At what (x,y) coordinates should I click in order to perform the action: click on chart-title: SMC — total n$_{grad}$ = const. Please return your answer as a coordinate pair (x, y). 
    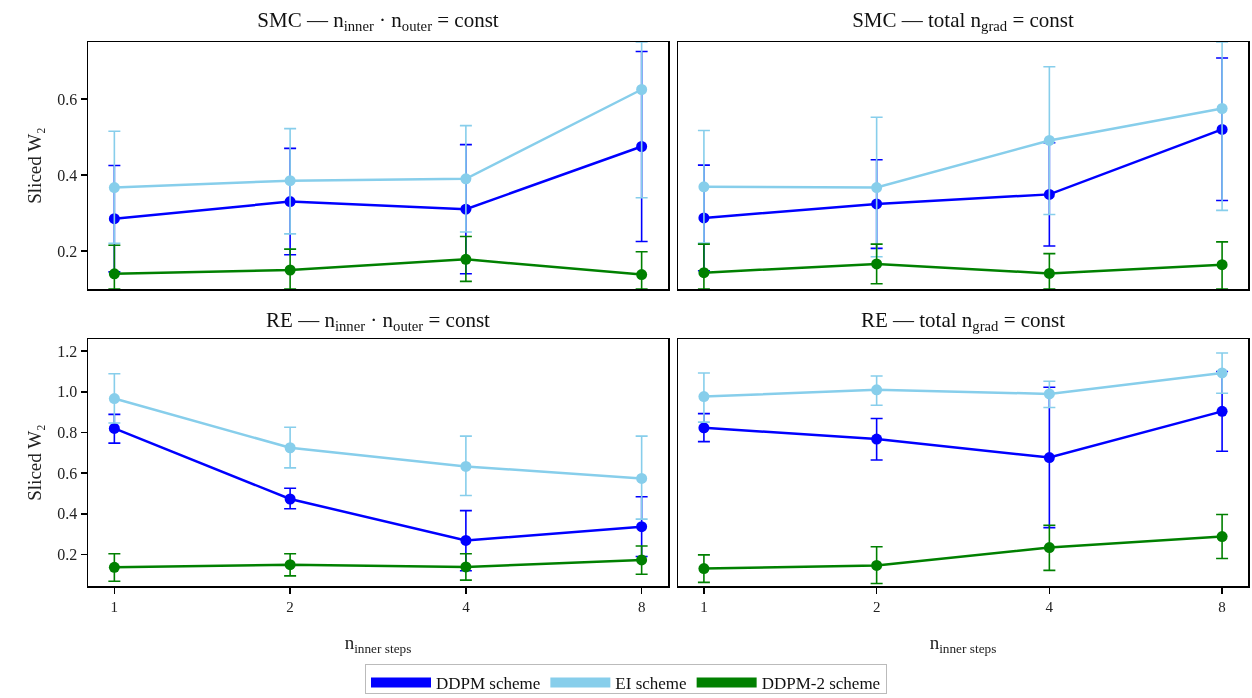
    Looking at the image, I should click on (963, 21).